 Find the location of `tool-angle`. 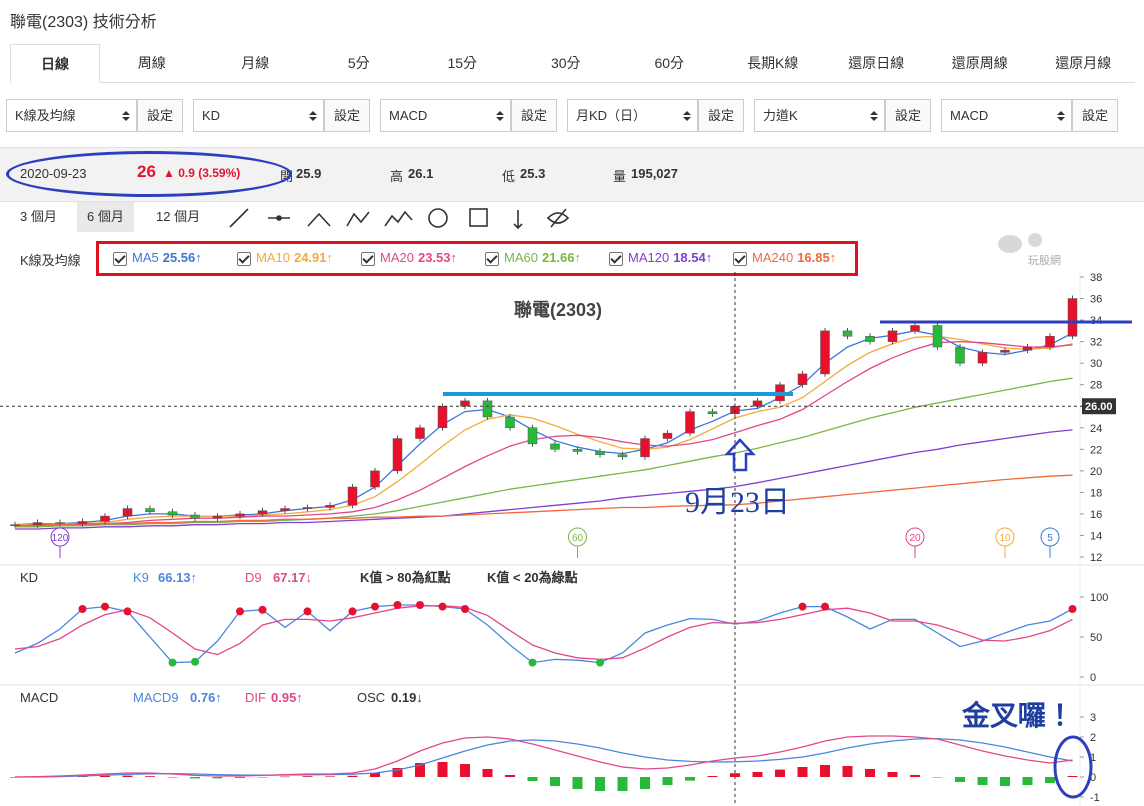

tool-angle is located at coordinates (319, 219).